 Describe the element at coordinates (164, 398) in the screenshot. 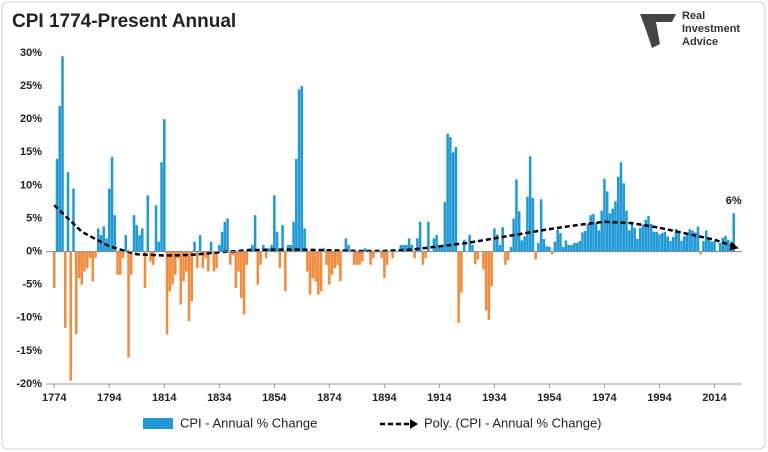

I see `x-tick-label: 1814` at that location.